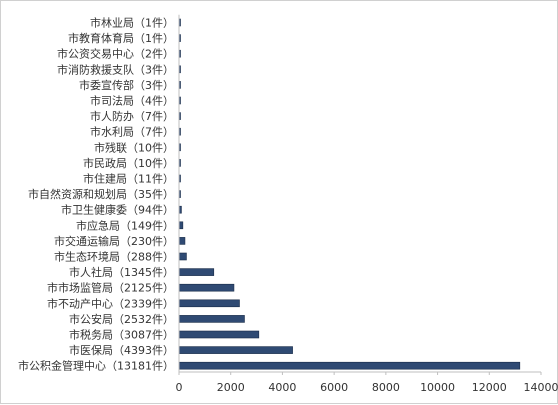  What do you see at coordinates (115, 54) in the screenshot?
I see `category-label: 市公资交易中心（2件）` at bounding box center [115, 54].